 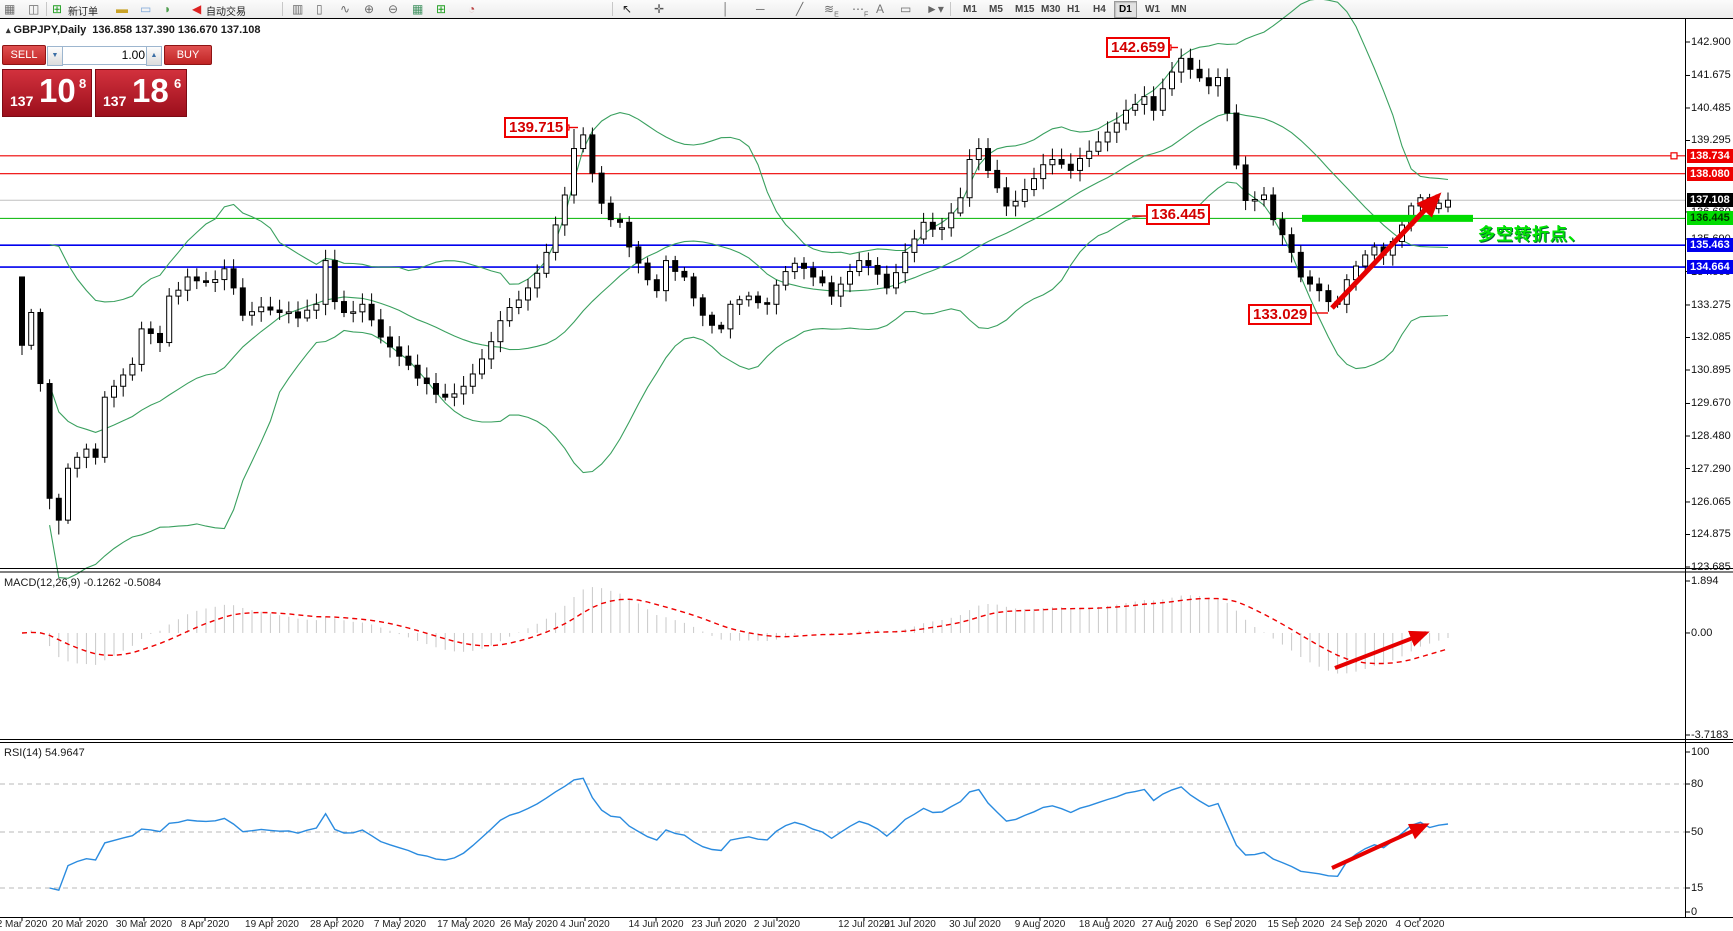 What do you see at coordinates (1073, 9) in the screenshot?
I see `timeframe-button-h1: H1` at bounding box center [1073, 9].